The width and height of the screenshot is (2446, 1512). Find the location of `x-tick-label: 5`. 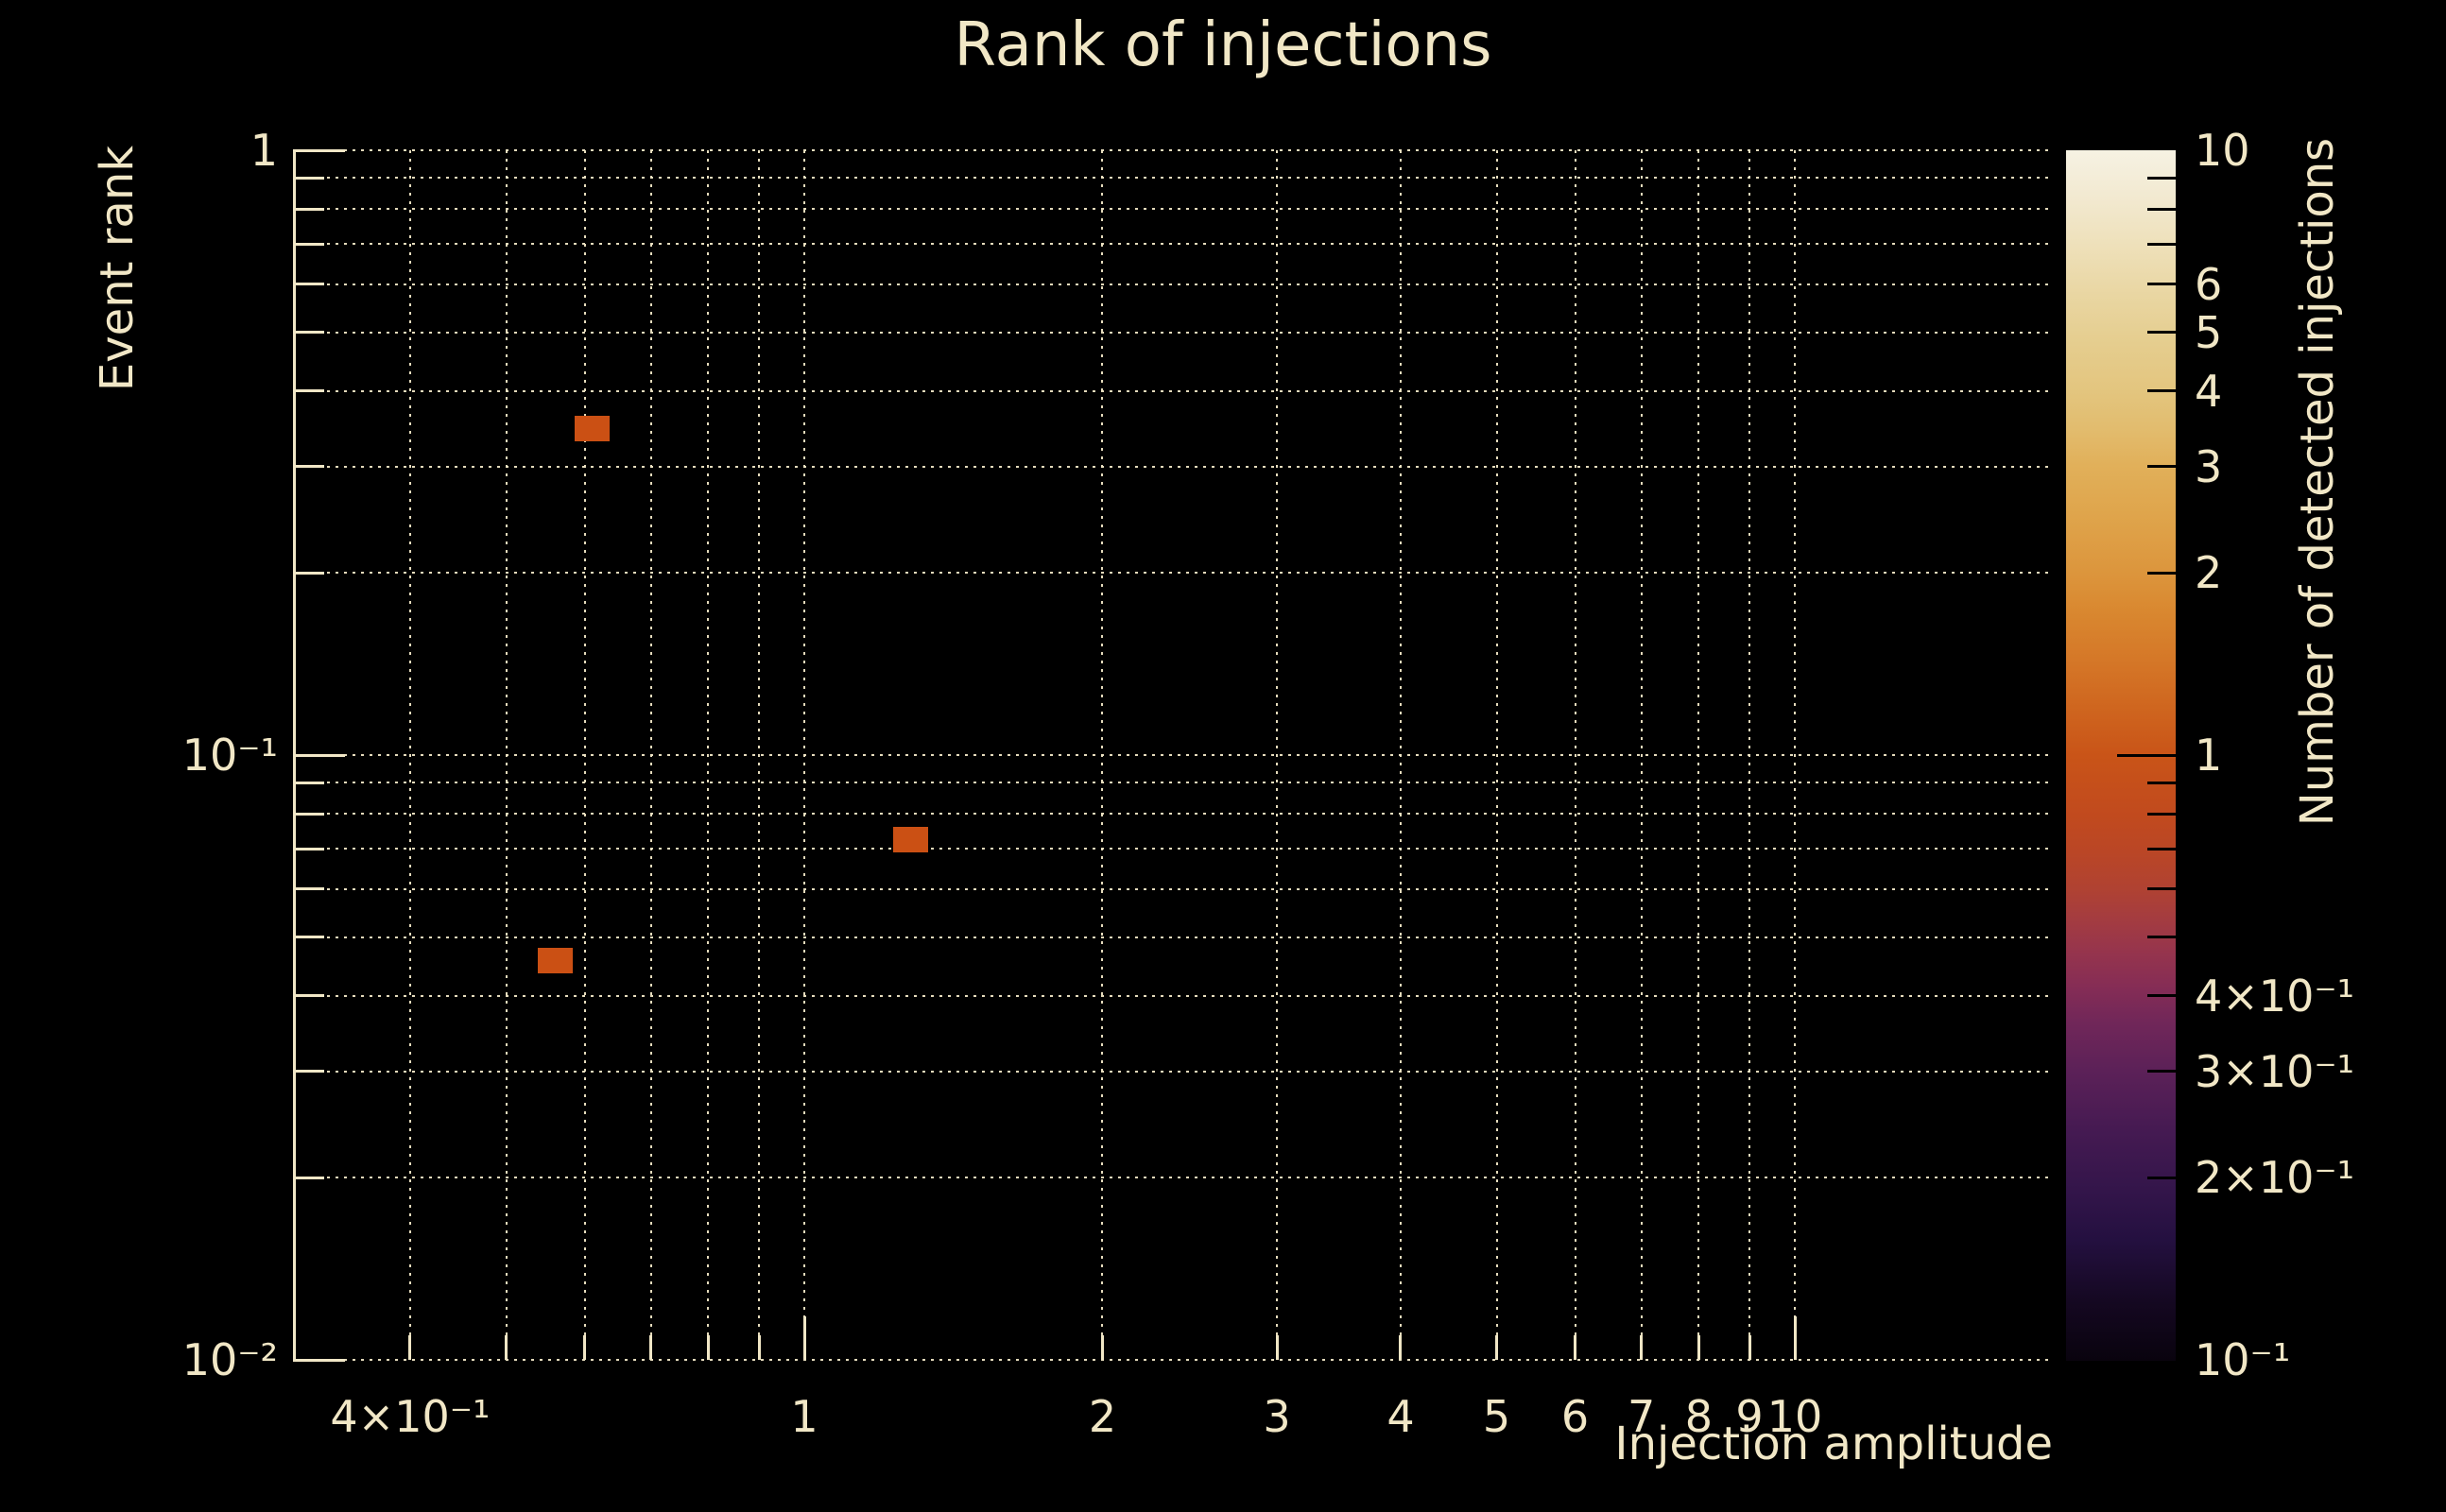

x-tick-label: 5 is located at coordinates (1496, 1416).